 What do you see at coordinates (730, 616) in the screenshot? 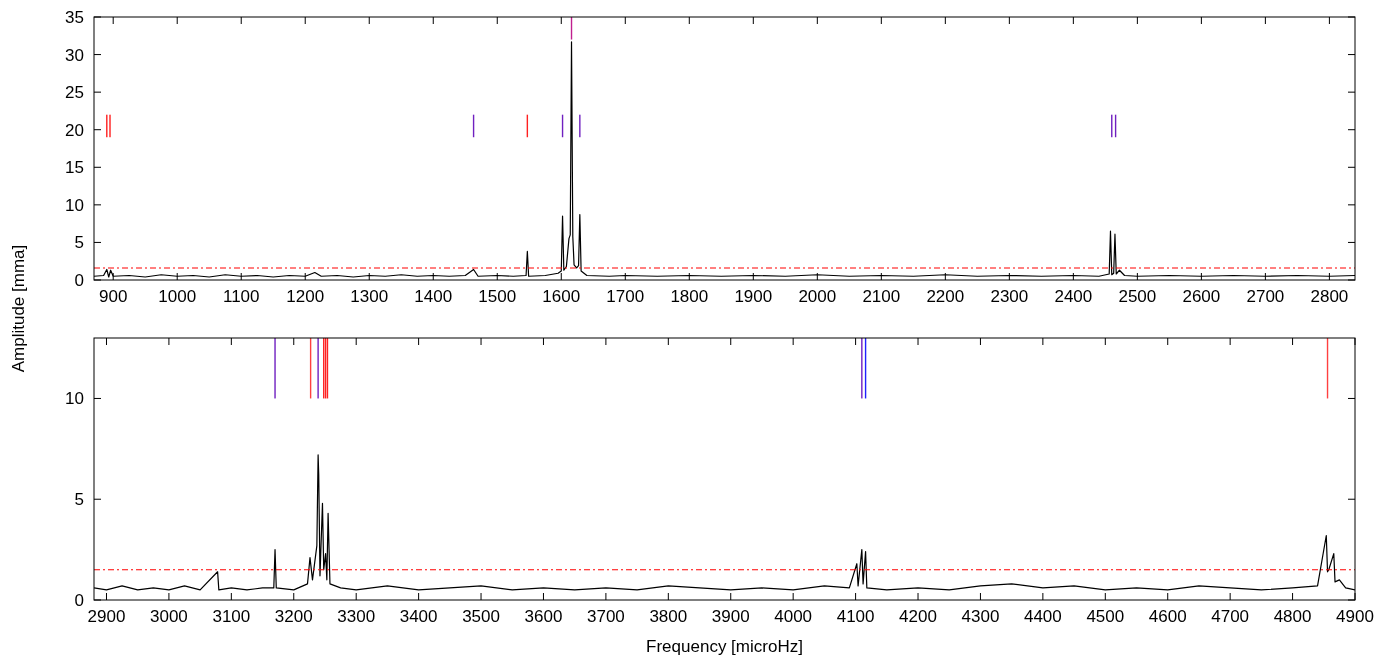
I see `x-tick-label: 3900` at bounding box center [730, 616].